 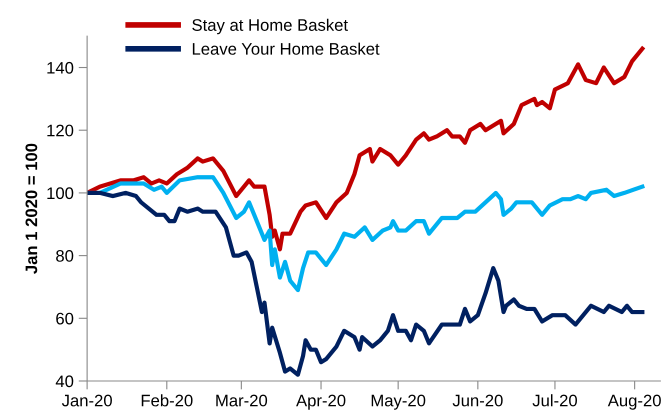 What do you see at coordinates (477, 400) in the screenshot?
I see `x-tick-label: Jun-20` at bounding box center [477, 400].